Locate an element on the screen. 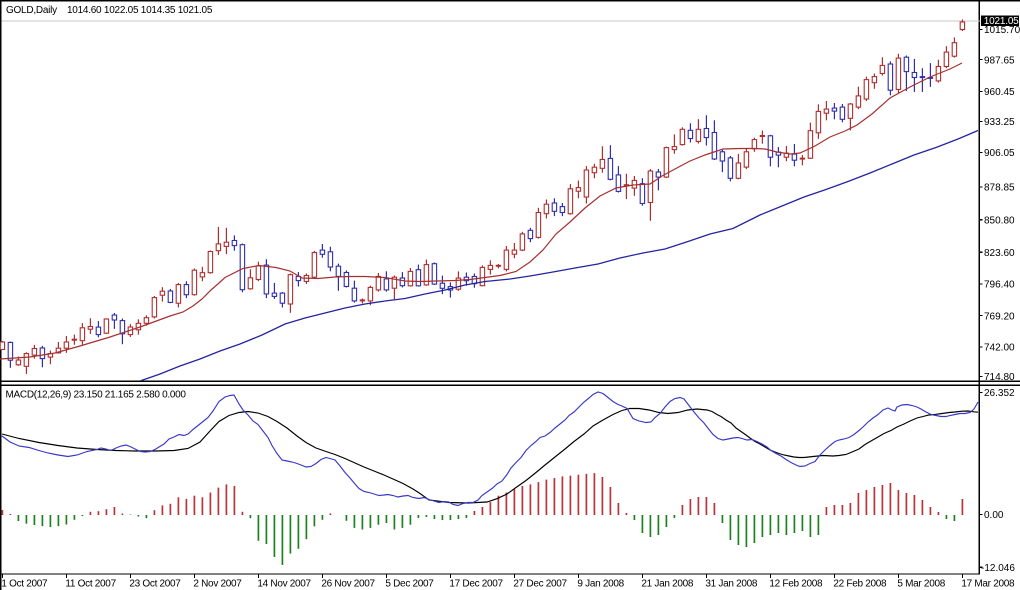  svg-text: 5 Mar 2008 is located at coordinates (921, 583).